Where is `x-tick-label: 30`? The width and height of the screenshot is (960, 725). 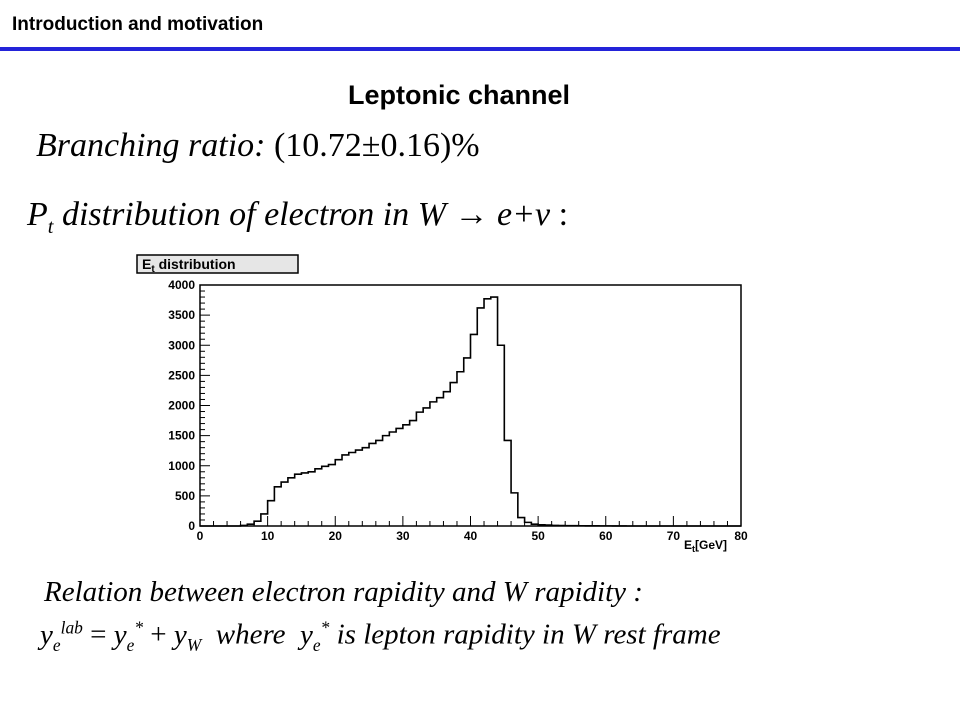 x-tick-label: 30 is located at coordinates (403, 536).